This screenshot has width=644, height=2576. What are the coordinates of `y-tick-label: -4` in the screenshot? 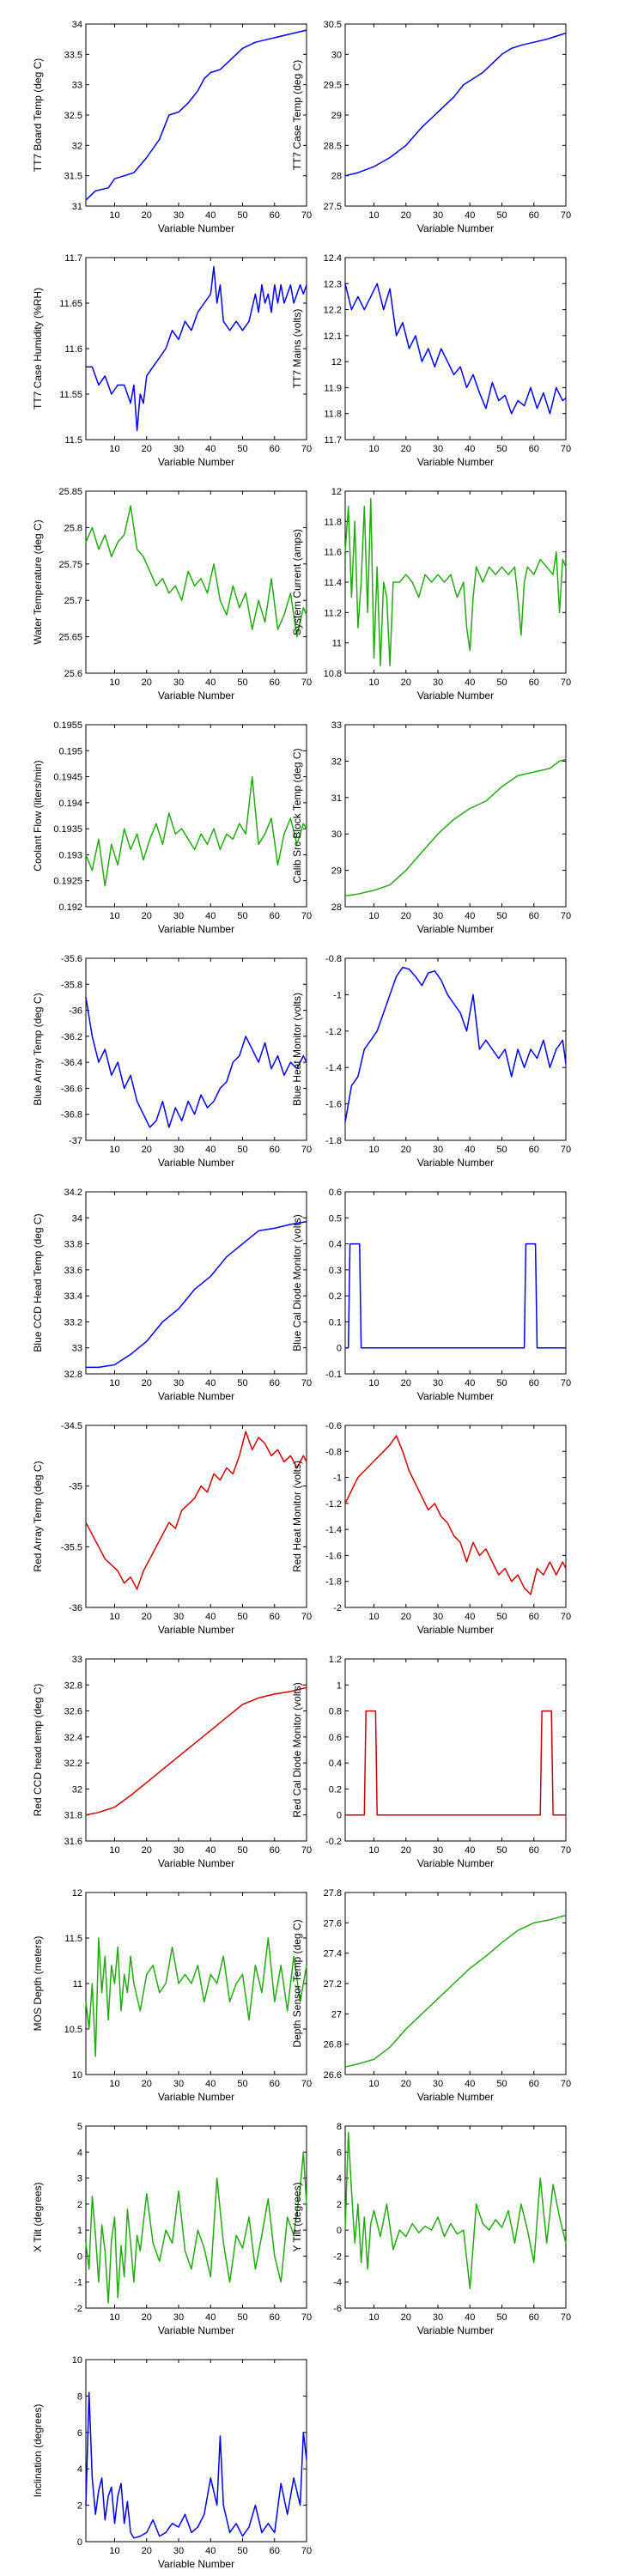 It's located at (337, 2283).